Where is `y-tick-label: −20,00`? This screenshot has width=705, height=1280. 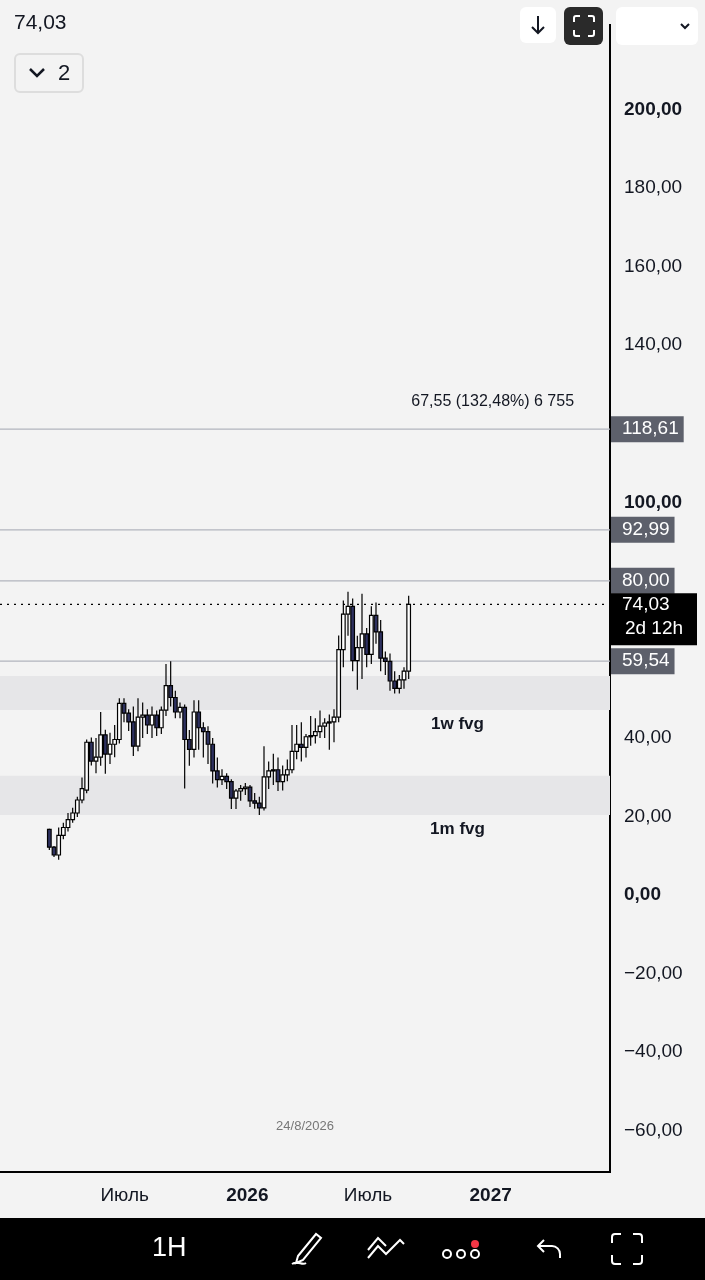 y-tick-label: −20,00 is located at coordinates (653, 972).